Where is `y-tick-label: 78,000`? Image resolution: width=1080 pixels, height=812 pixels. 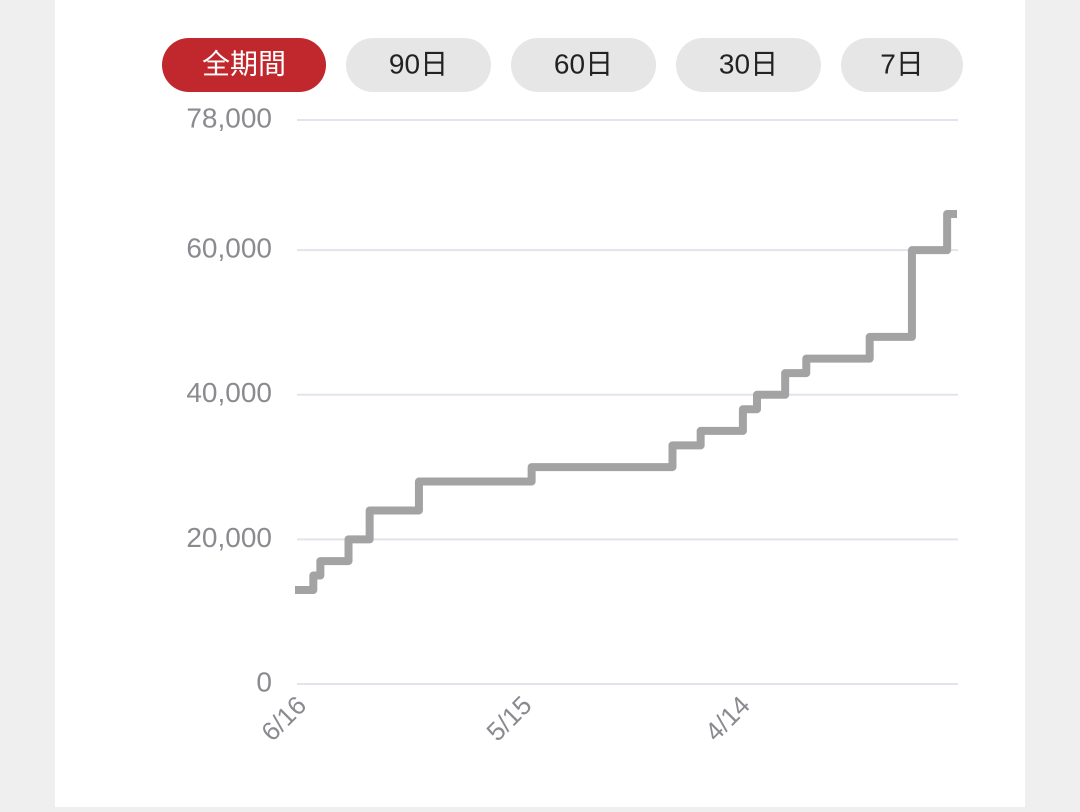
y-tick-label: 78,000 is located at coordinates (229, 117).